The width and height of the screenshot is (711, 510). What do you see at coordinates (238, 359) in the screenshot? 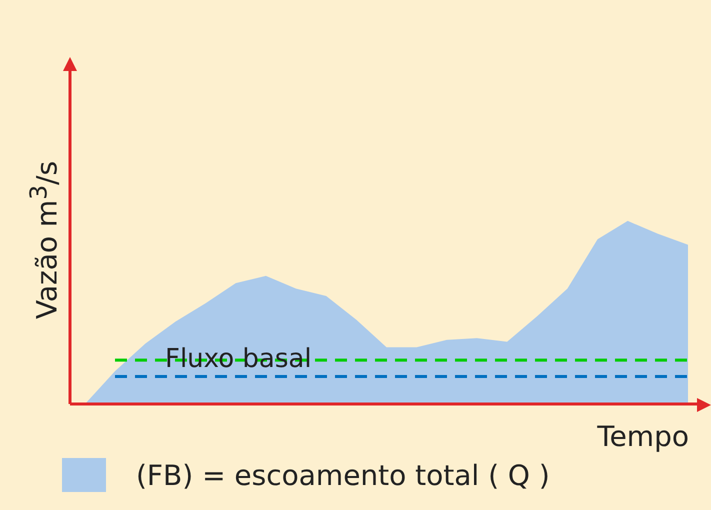
I see `ref-line-label: Fluxo basal` at bounding box center [238, 359].